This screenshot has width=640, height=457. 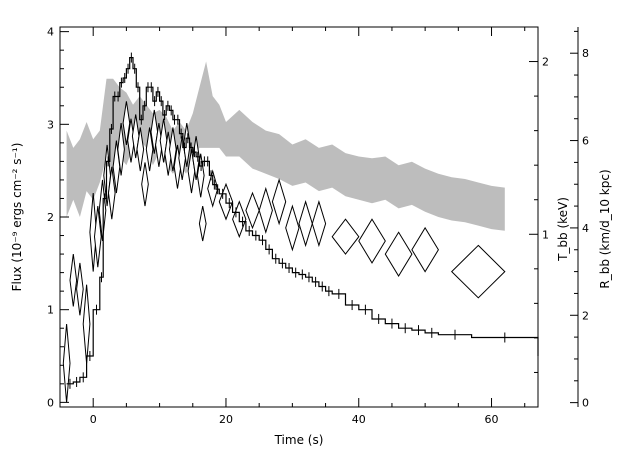 What do you see at coordinates (93, 419) in the screenshot?
I see `x-tick-label: 0` at bounding box center [93, 419].